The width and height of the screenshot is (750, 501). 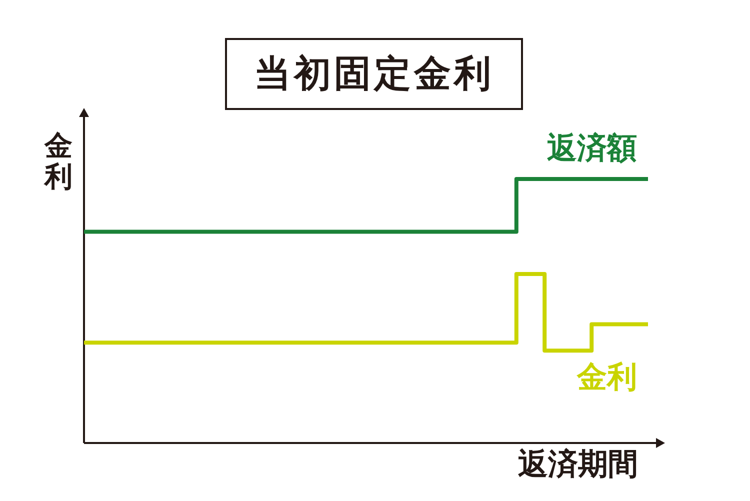 I want to click on series-label: 返済額, so click(x=592, y=148).